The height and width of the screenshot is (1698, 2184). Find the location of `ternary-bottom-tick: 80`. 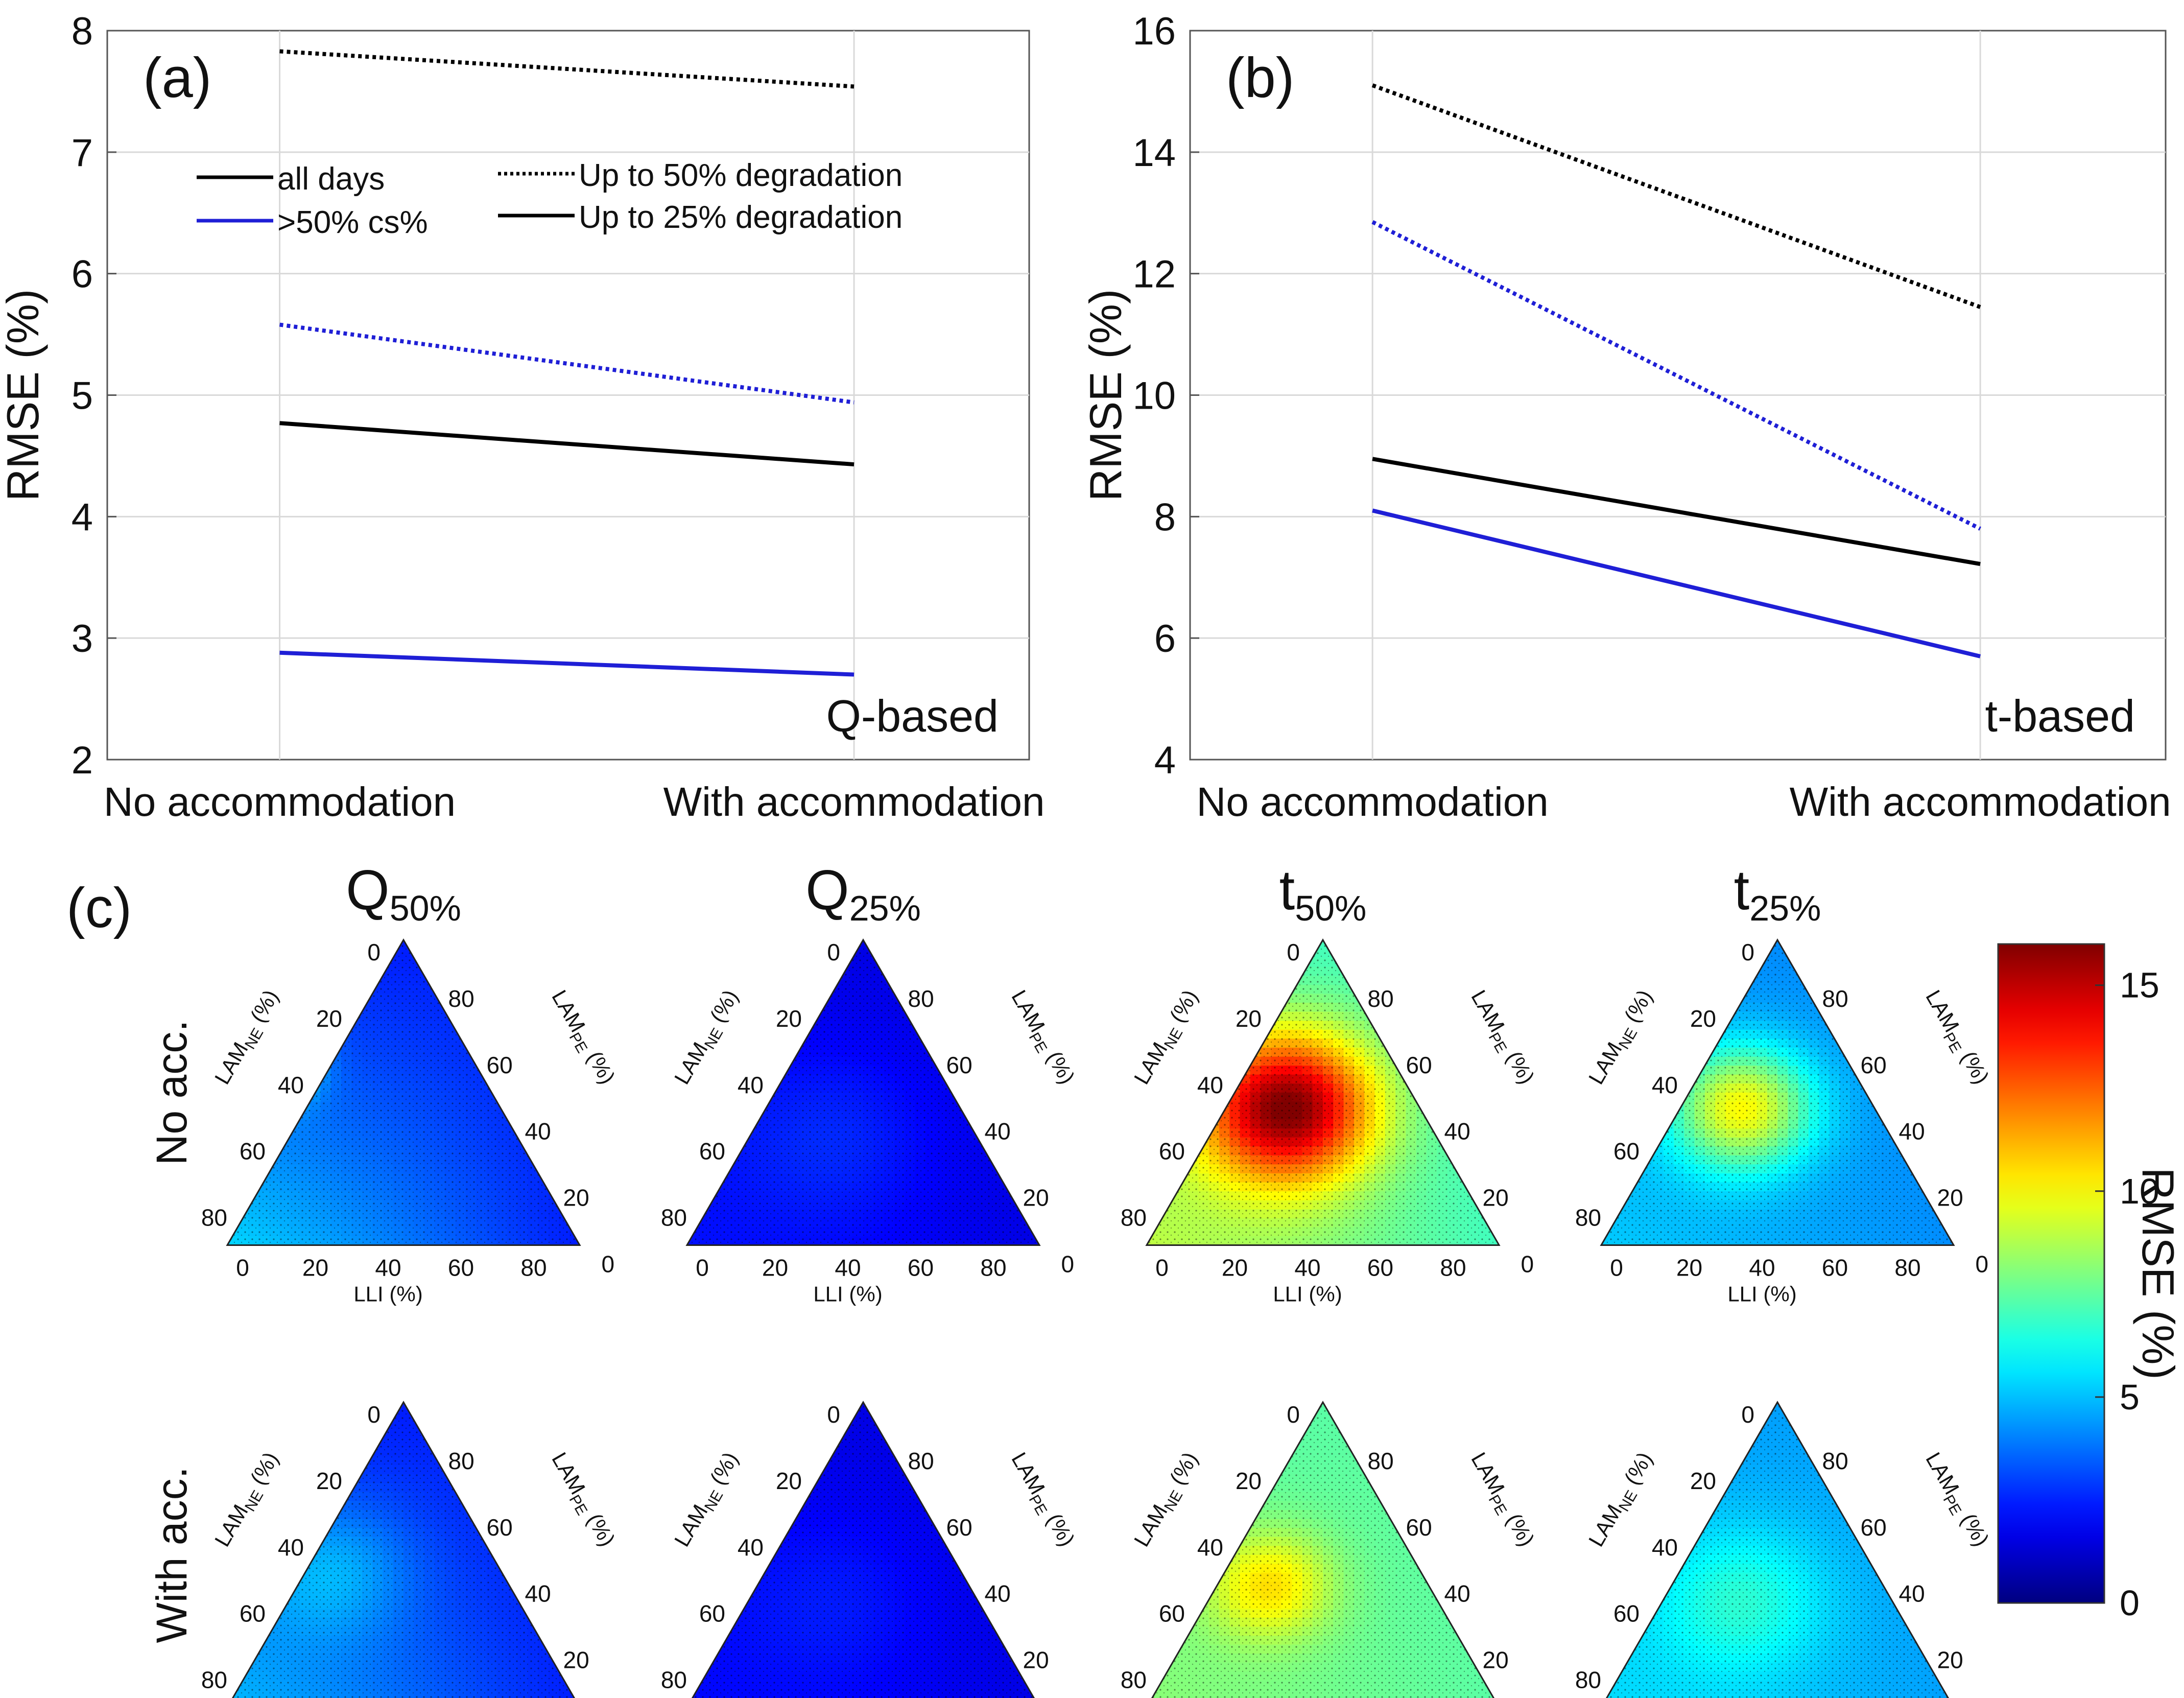

ternary-bottom-tick: 80 is located at coordinates (993, 1268).